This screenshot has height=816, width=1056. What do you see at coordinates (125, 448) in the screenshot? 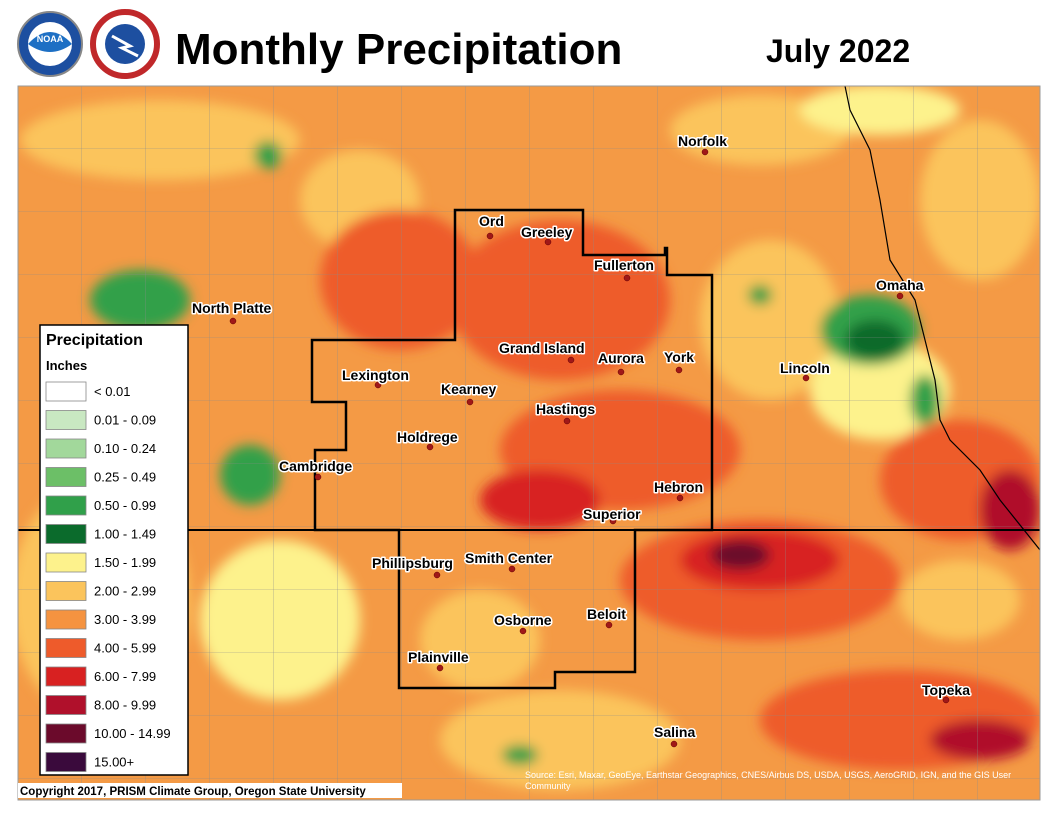
I see `legend-label: 0.10 - 0.24` at bounding box center [125, 448].